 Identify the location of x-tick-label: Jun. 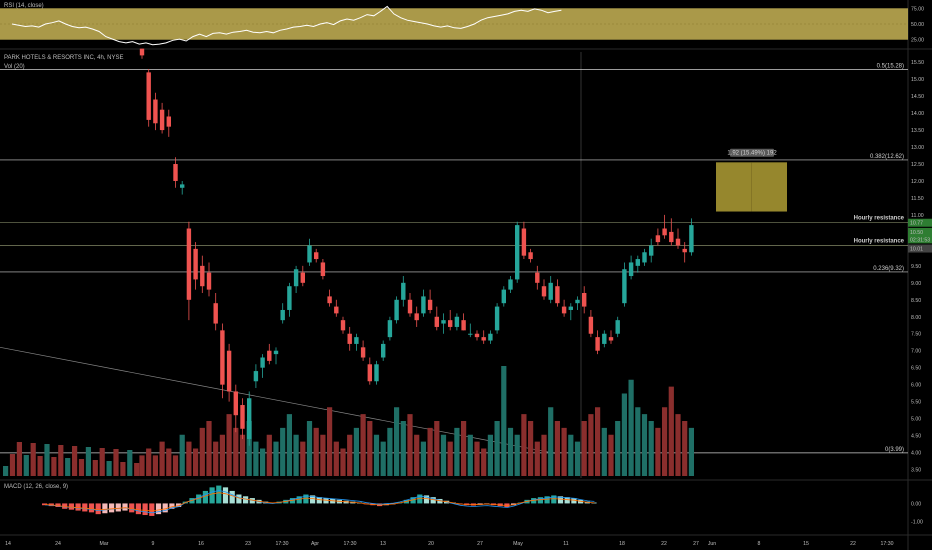
(712, 544).